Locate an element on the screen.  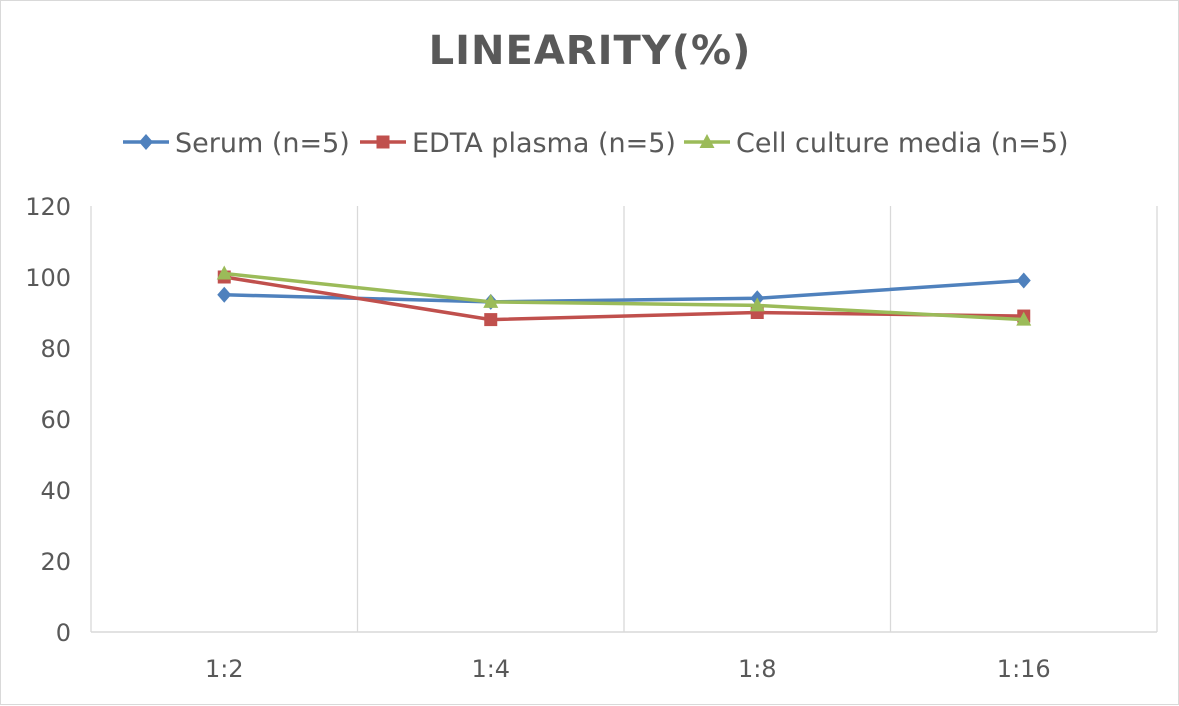
series-triangle is located at coordinates (624, 295).